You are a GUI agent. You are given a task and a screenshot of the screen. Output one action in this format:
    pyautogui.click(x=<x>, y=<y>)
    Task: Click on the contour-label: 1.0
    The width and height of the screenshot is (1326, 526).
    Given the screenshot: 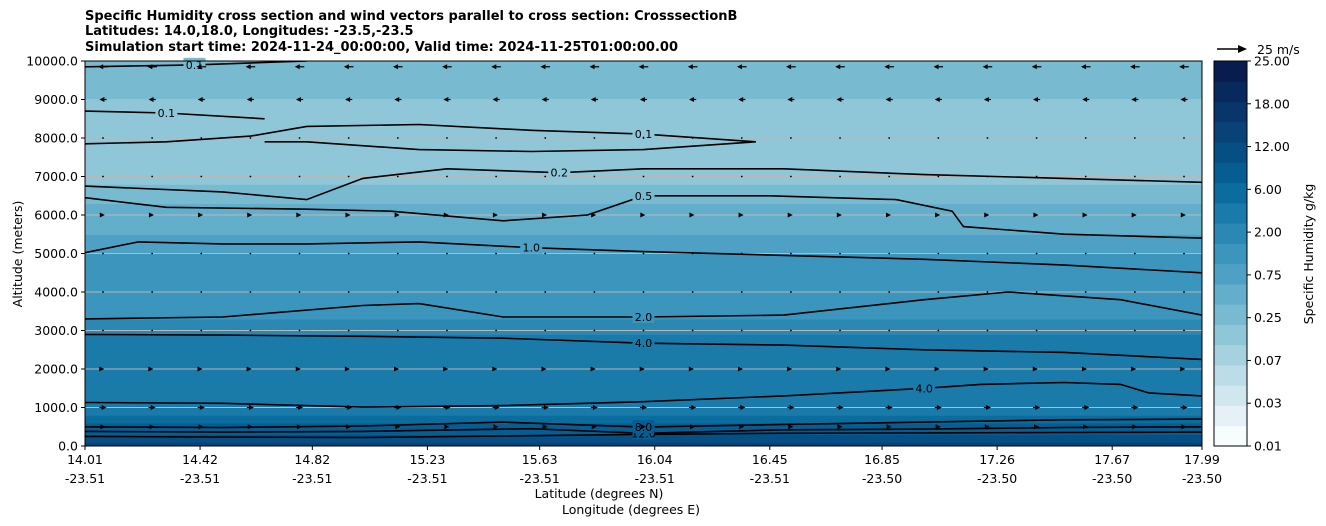 What is the action you would take?
    pyautogui.click(x=531, y=248)
    